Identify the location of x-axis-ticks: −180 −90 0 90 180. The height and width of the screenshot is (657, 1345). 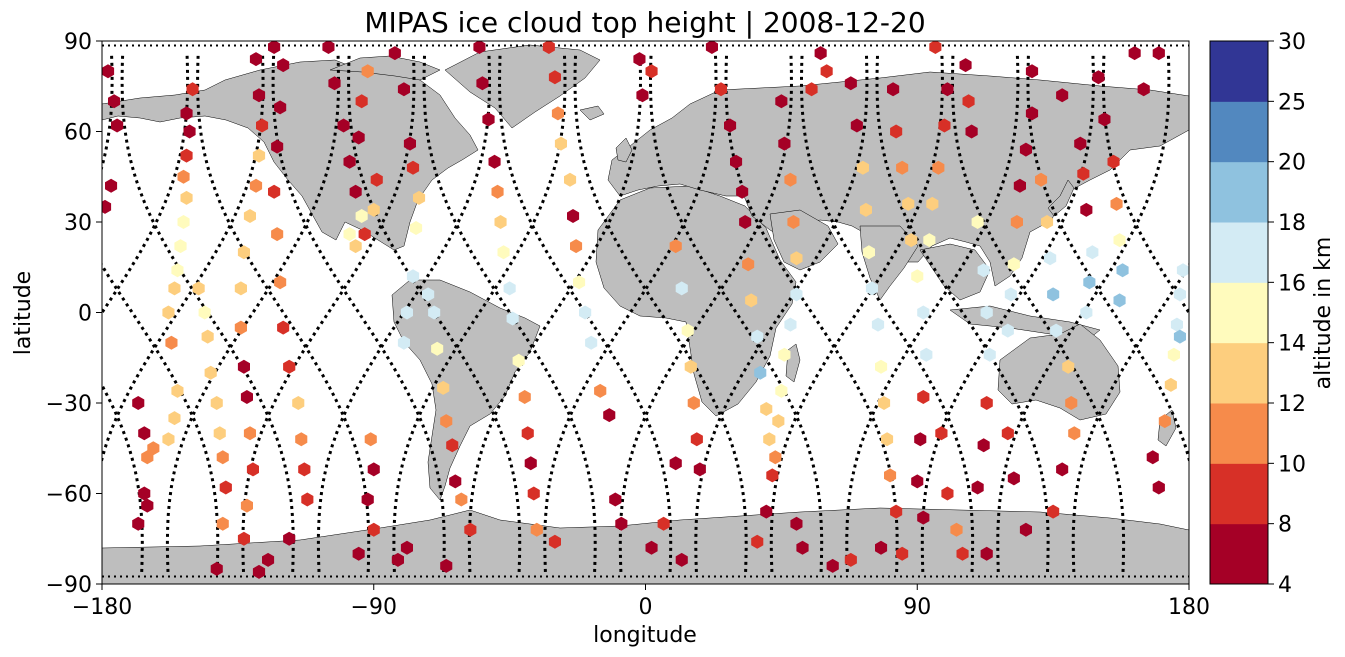
(641, 602).